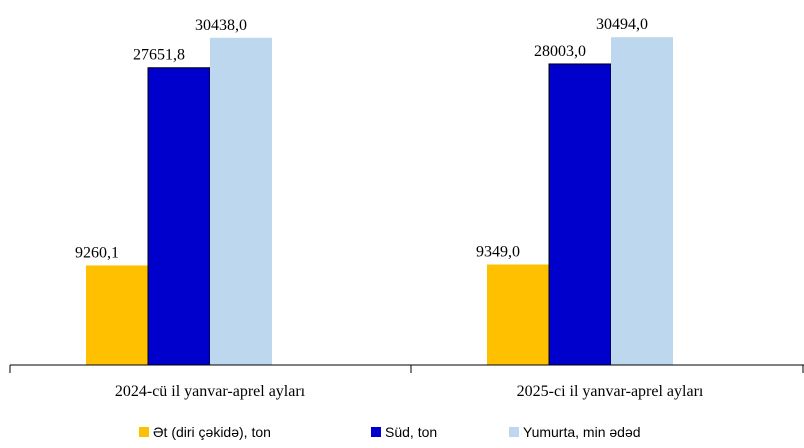 The height and width of the screenshot is (448, 804). What do you see at coordinates (610, 391) in the screenshot?
I see `x-tick-label-2025: 2025-ci il yanvar-aprel ayları` at bounding box center [610, 391].